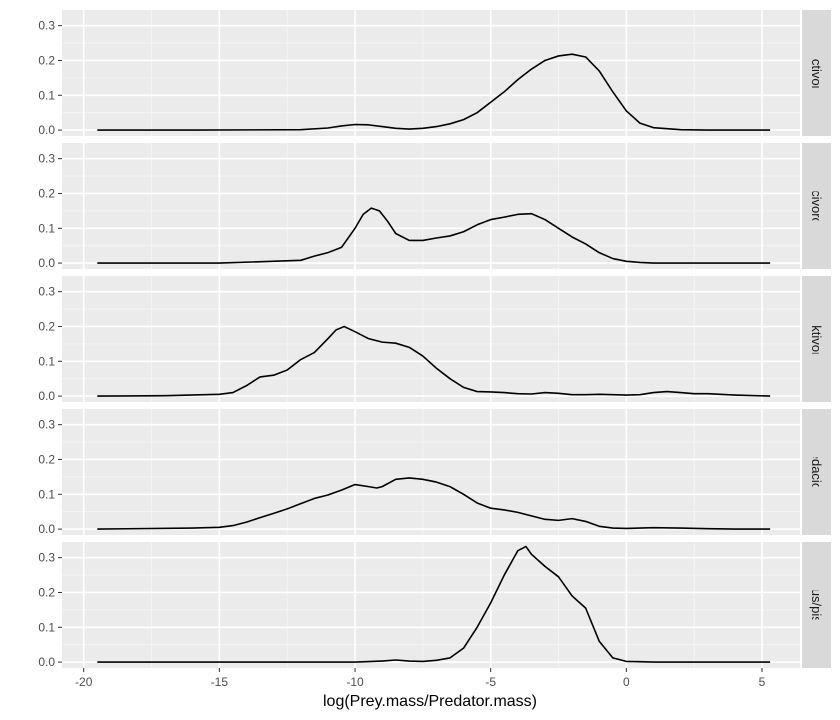  I want to click on x-tick-label: -5, so click(490, 682).